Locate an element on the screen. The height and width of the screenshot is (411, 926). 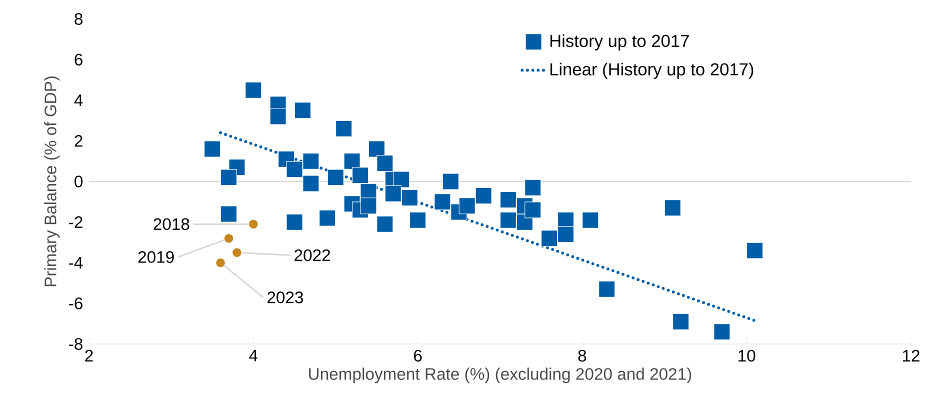
y-tick-label: 6 is located at coordinates (78, 60).